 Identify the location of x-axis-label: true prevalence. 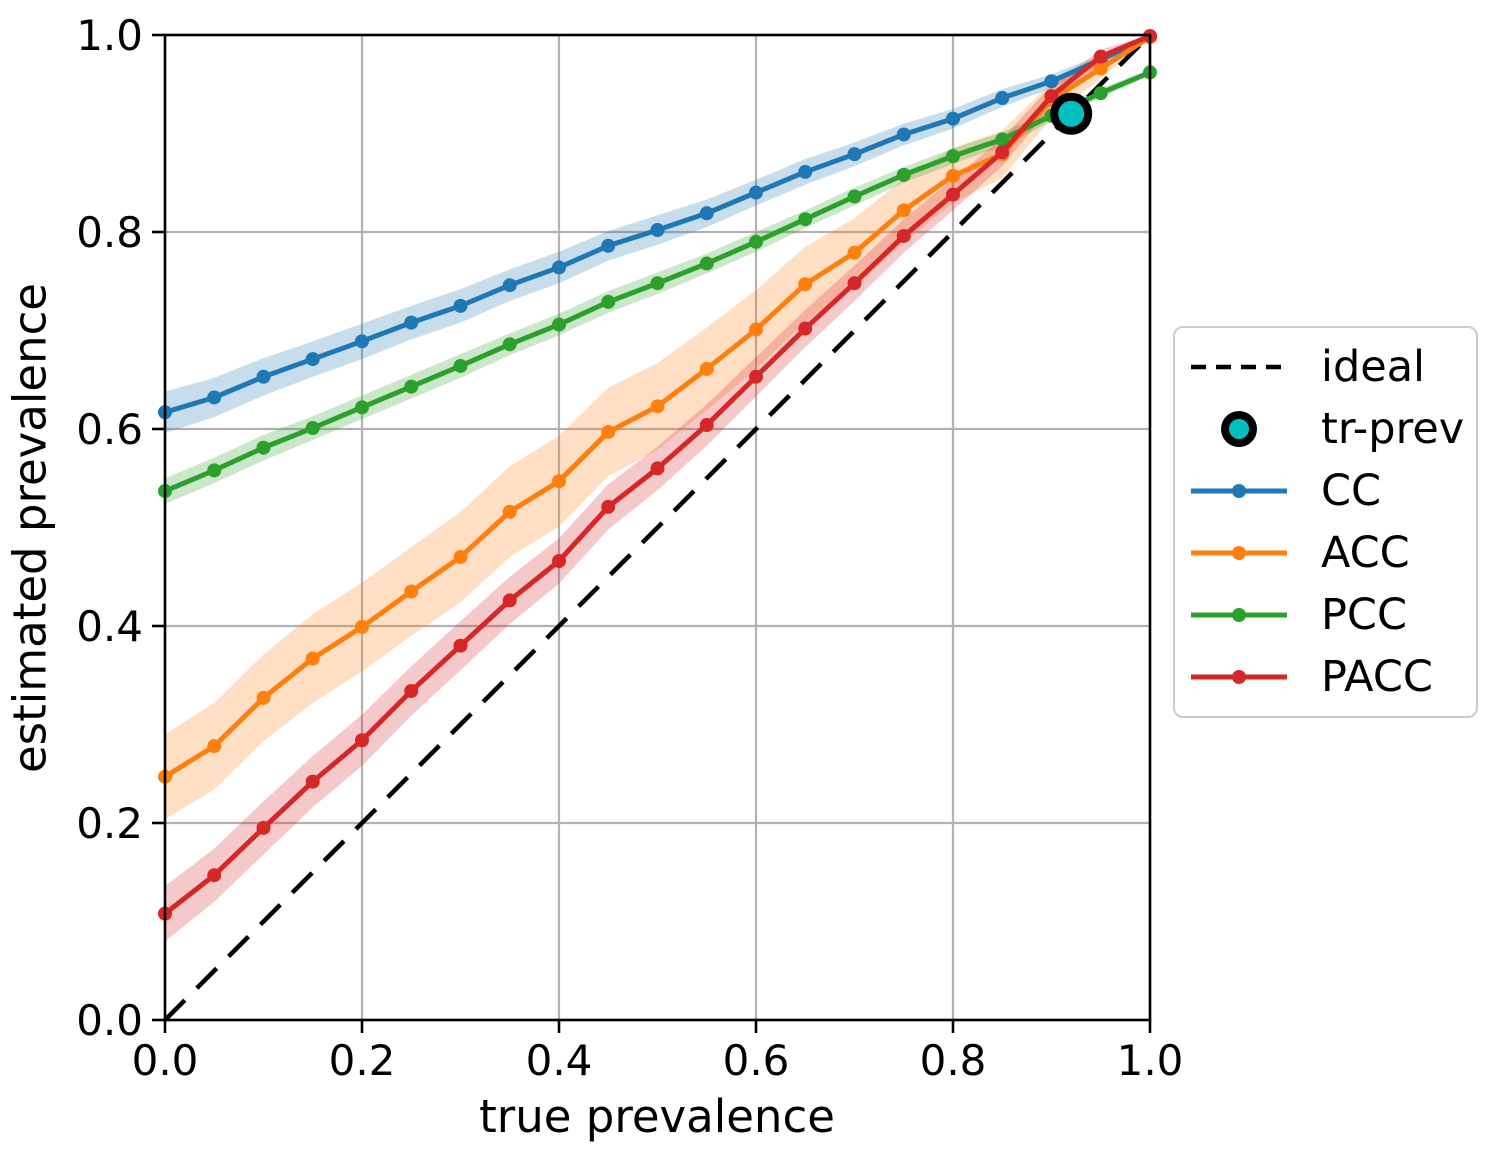
(657, 1116).